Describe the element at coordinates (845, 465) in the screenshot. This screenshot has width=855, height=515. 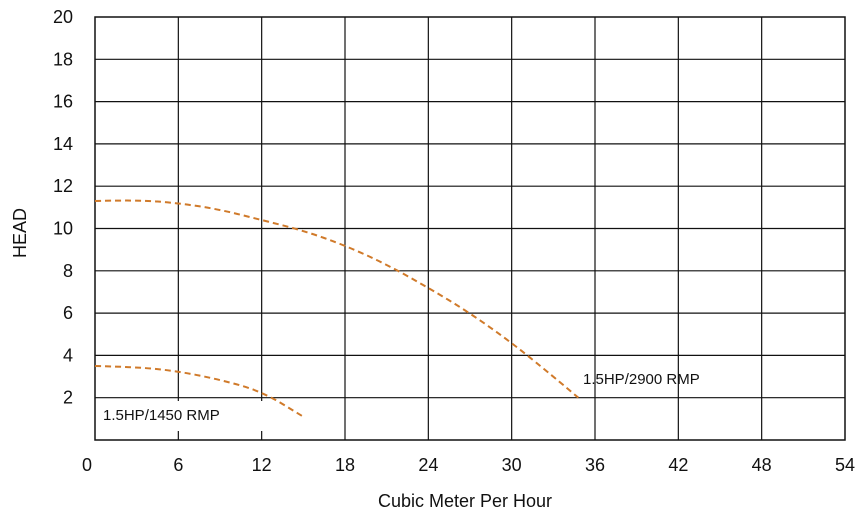
I see `x-tick-label: 54` at that location.